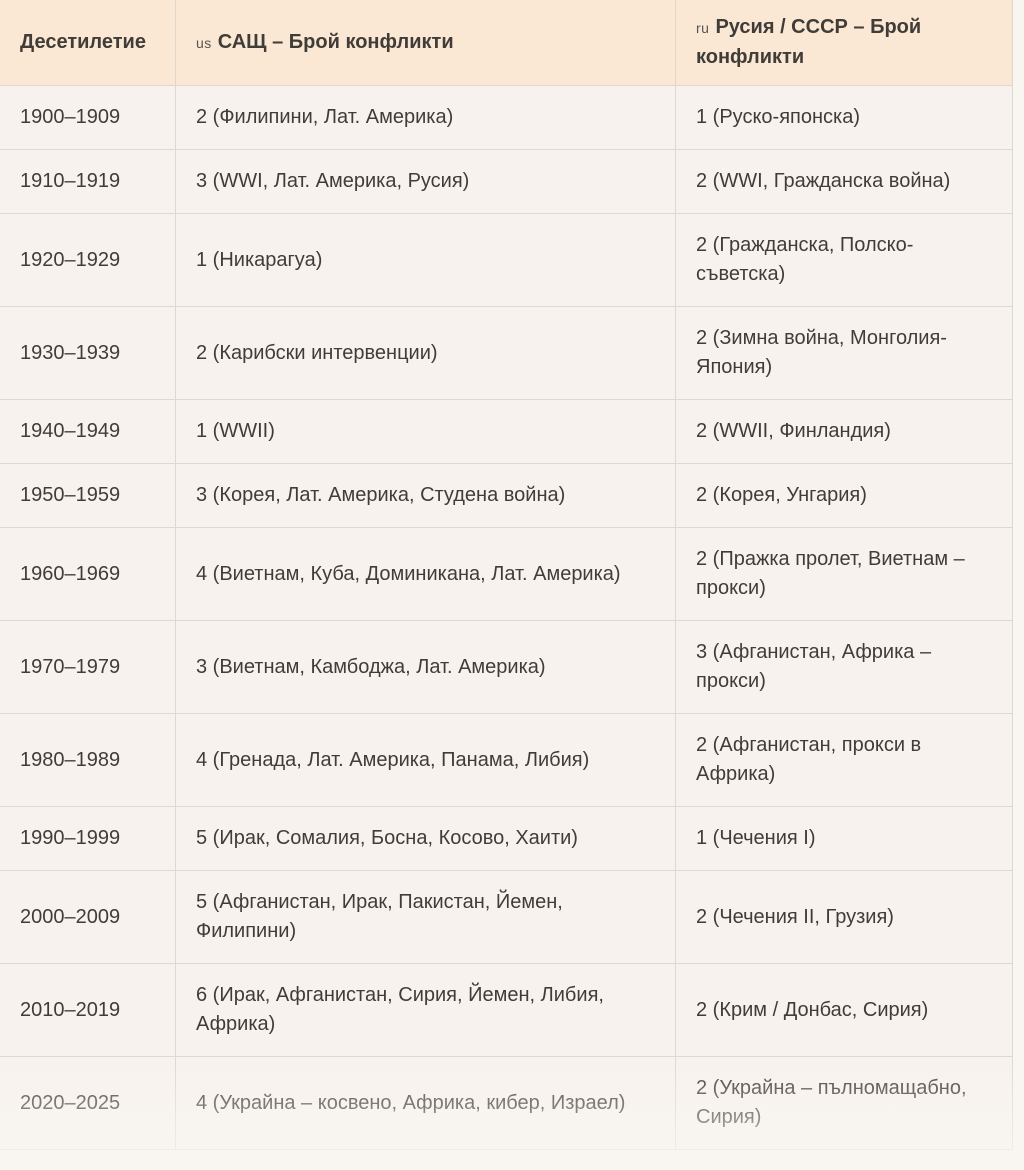 The width and height of the screenshot is (1024, 1170). I want to click on us-cell: 3 (Корея, Лат. Америка, Студена война), so click(425, 495).